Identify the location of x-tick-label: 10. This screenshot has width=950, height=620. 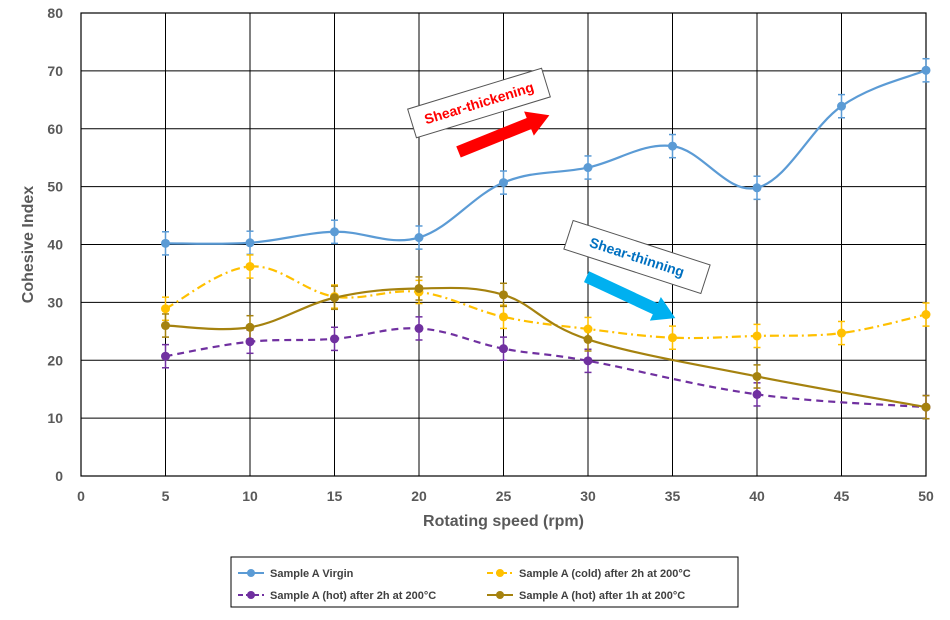
(250, 496).